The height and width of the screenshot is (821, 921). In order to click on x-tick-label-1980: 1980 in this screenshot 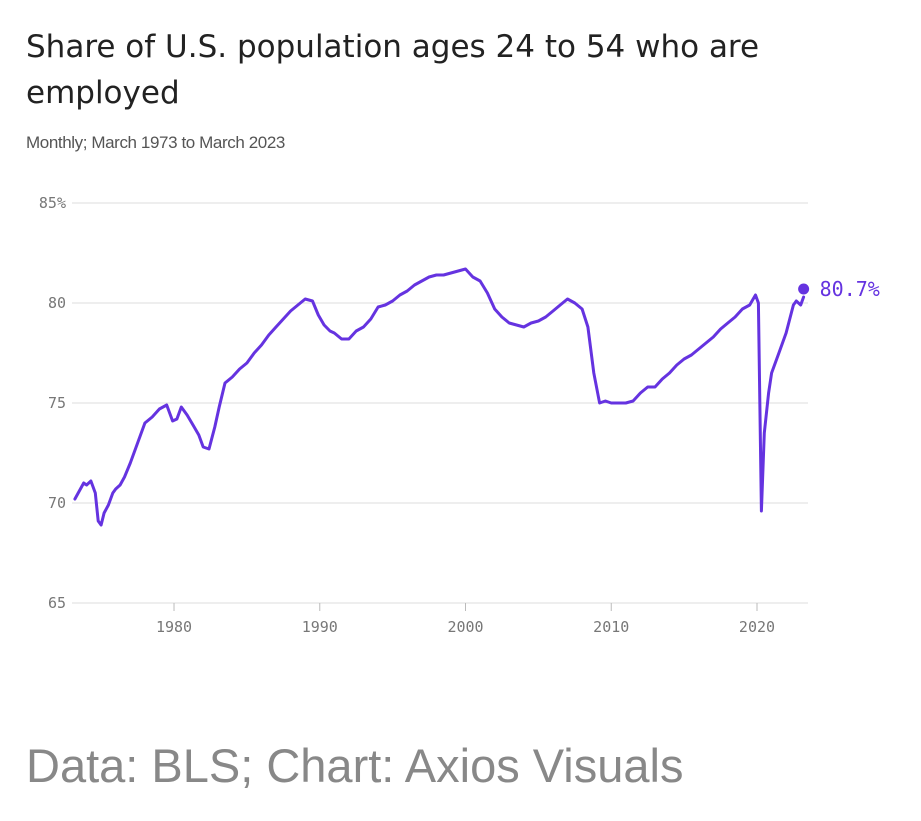, I will do `click(174, 627)`.